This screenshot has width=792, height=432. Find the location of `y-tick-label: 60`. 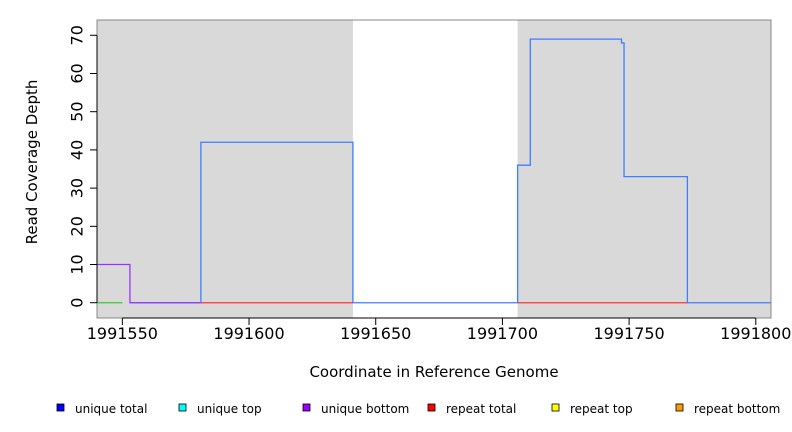

y-tick-label: 60 is located at coordinates (77, 73).